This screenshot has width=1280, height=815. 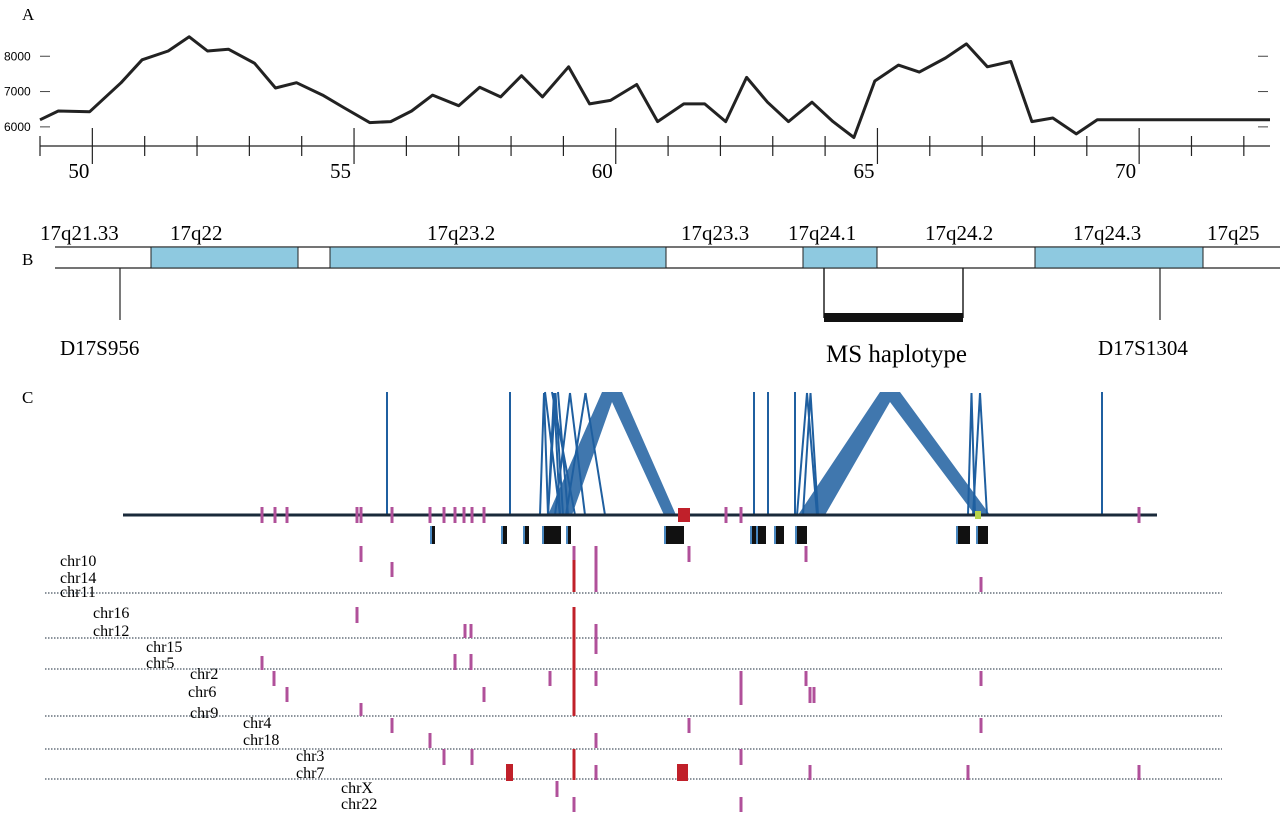 I want to click on x-tick-label: 65, so click(x=863, y=171).